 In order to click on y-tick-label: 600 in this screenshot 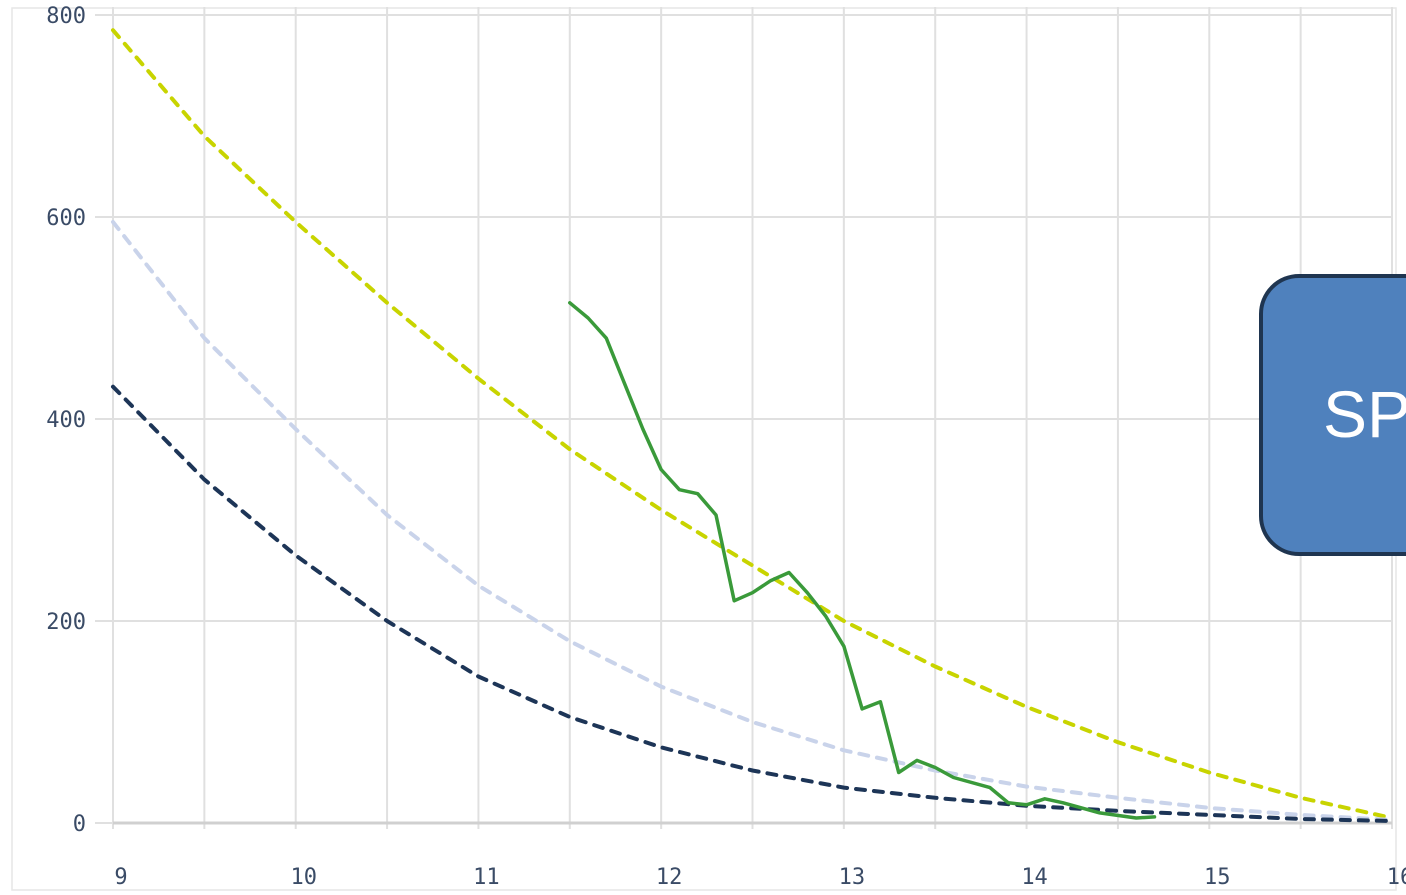, I will do `click(66, 218)`.